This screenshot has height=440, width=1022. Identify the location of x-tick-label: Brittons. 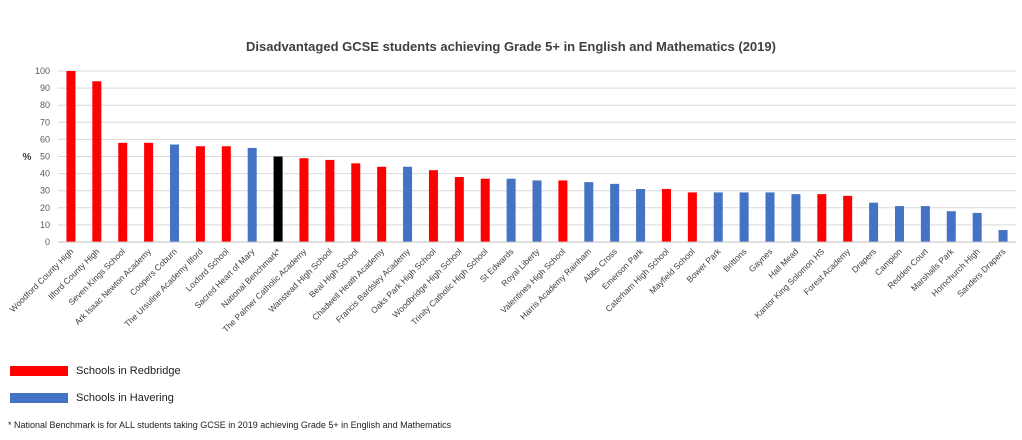
(734, 259).